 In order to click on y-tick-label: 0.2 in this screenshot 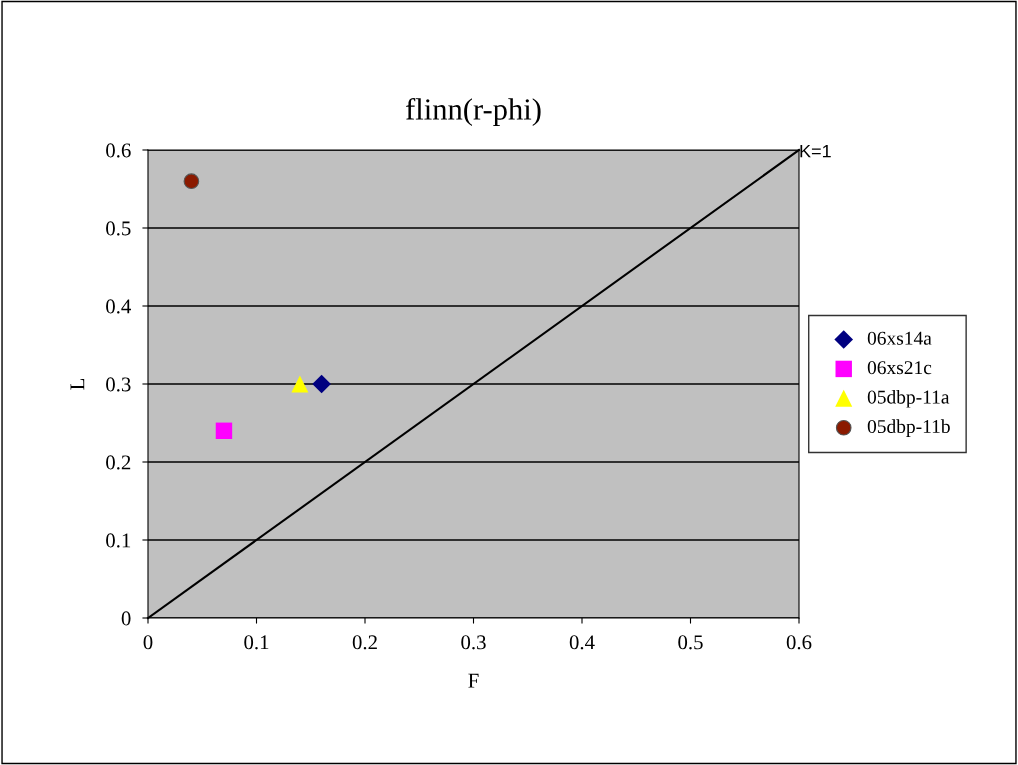, I will do `click(118, 462)`.